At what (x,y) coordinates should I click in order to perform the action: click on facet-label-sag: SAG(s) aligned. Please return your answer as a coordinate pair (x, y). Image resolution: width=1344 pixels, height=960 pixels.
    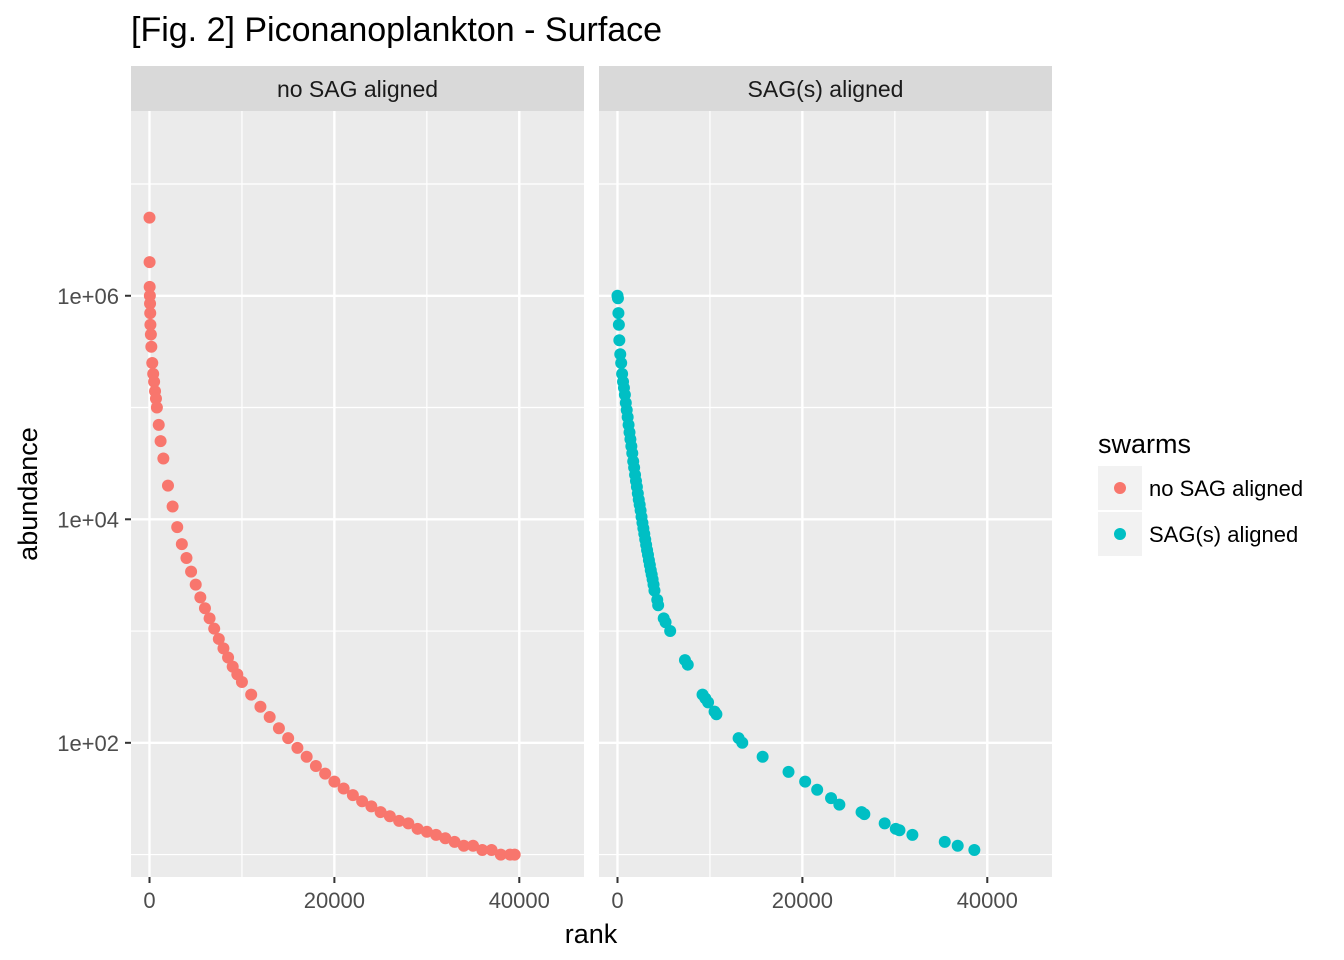
    Looking at the image, I should click on (826, 89).